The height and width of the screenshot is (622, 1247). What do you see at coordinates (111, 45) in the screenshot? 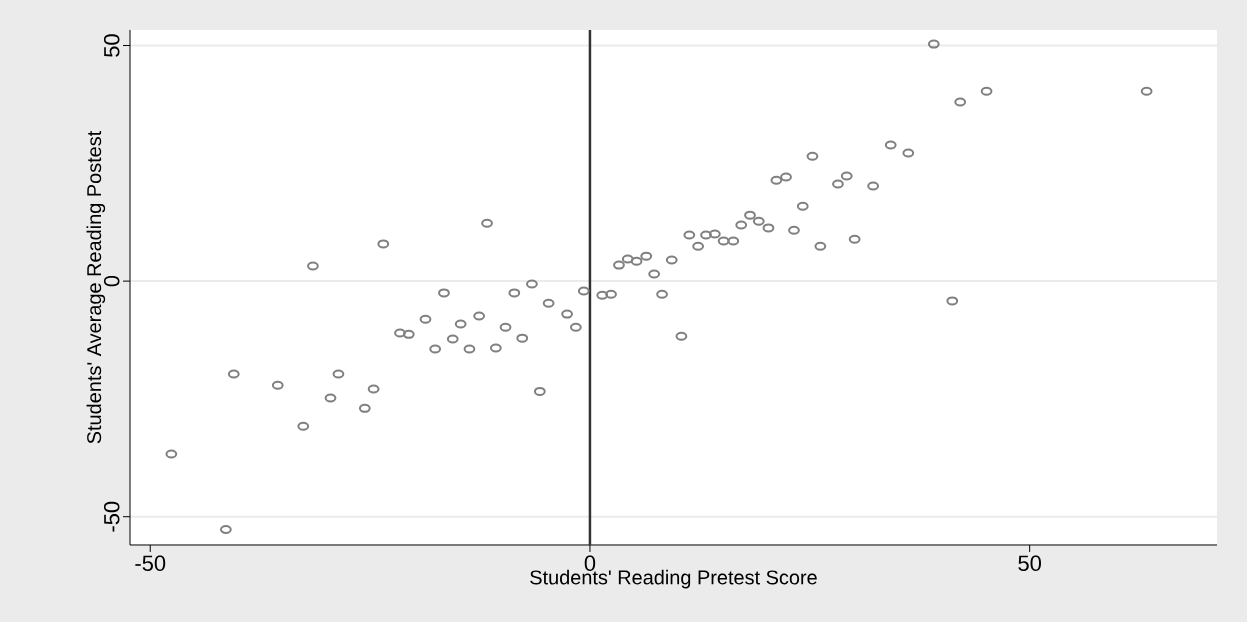
I see `y-tick-label: 50` at bounding box center [111, 45].